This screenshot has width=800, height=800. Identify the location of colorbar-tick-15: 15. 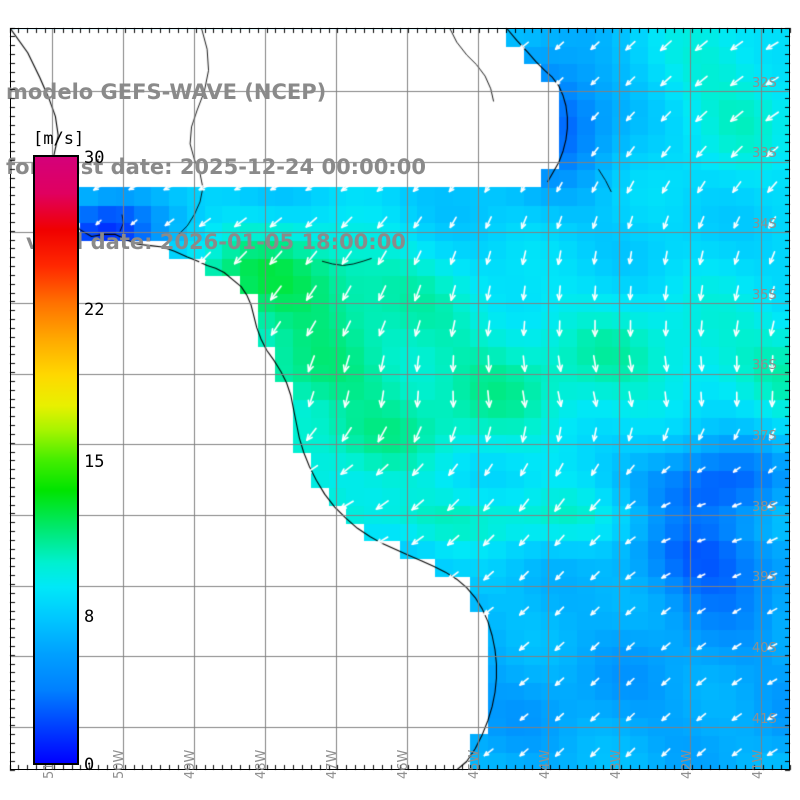
(94, 462).